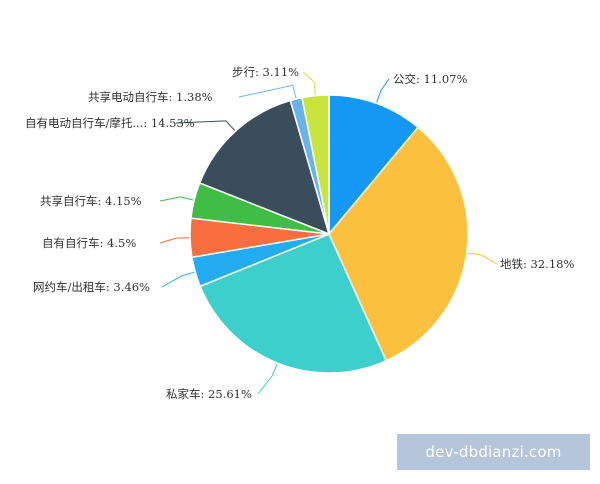  I want to click on watermark: dev-dbdianzi.com, so click(493, 452).